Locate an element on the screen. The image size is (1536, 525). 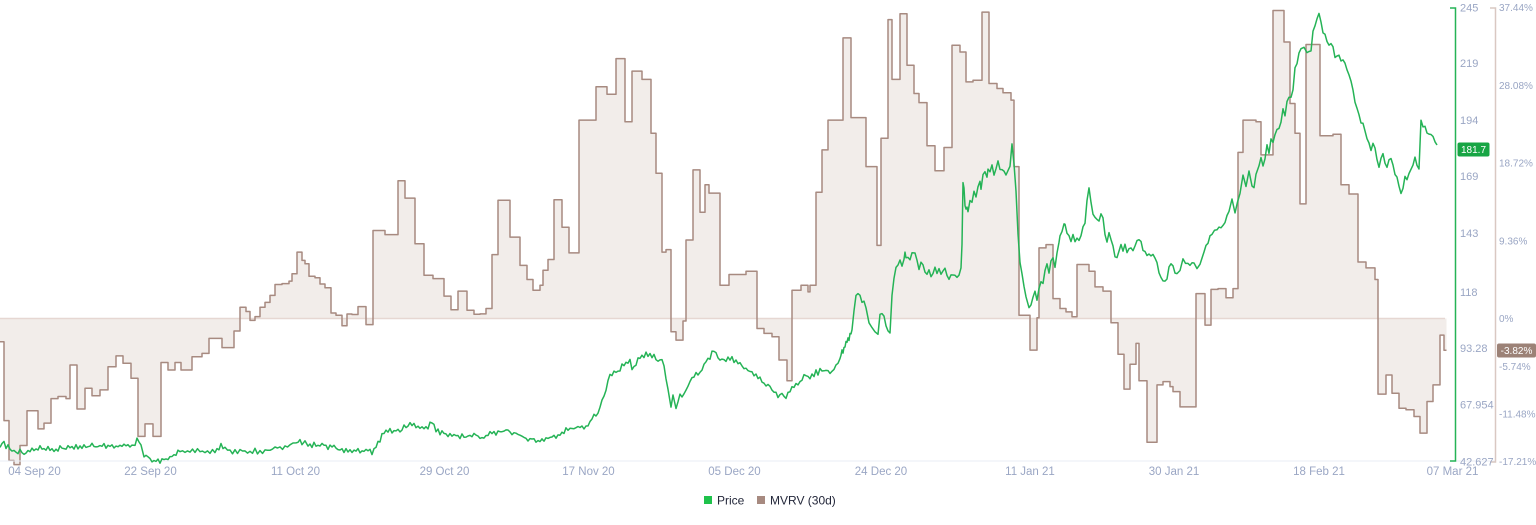
svg-text: 04 Sep 20 is located at coordinates (34, 472).